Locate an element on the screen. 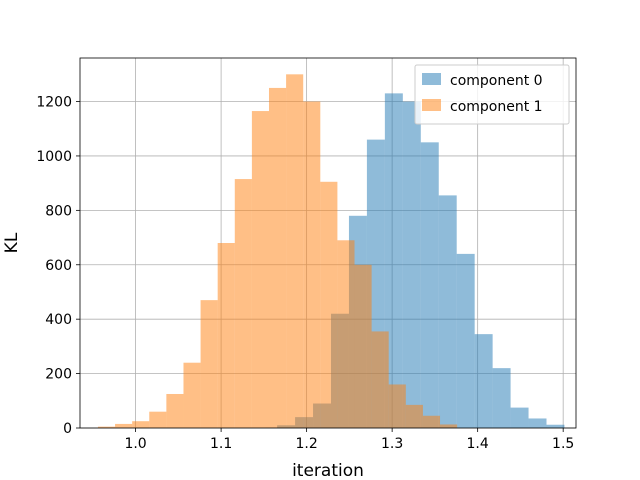 This screenshot has height=480, width=640. y-tick-label: 200 is located at coordinates (58, 375).